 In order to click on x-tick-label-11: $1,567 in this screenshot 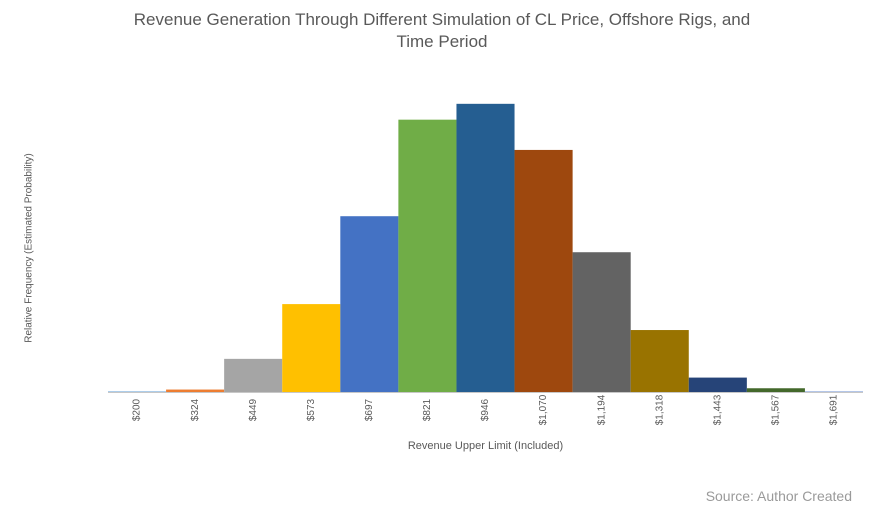, I will do `click(776, 409)`.